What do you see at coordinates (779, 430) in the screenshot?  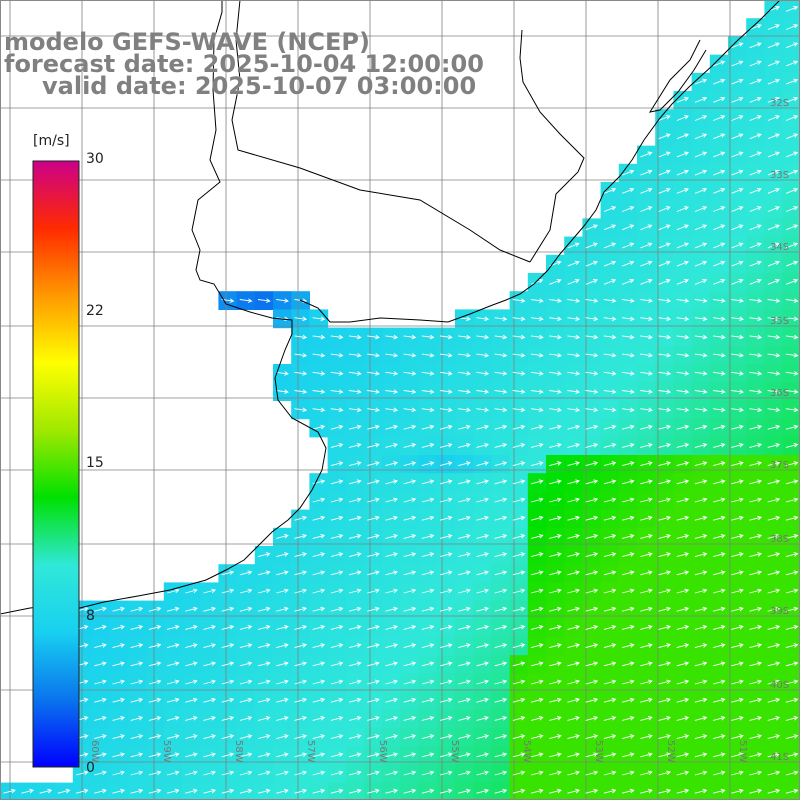 I see `latitude-labels: 32S 33S 34S 35S 36S 37S 38S 39S 40S 41S` at bounding box center [779, 430].